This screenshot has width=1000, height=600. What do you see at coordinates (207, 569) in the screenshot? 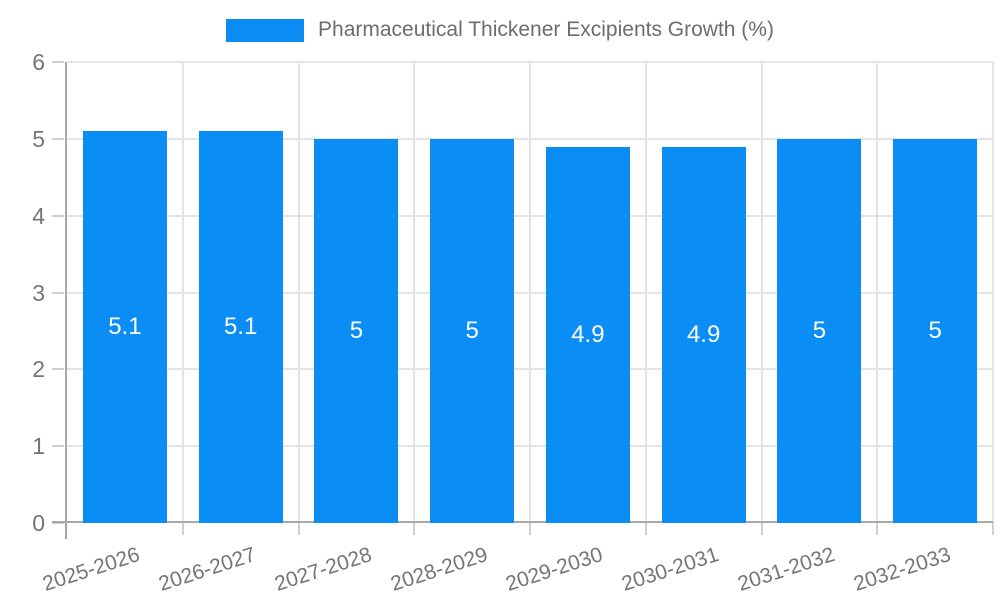
I see `x-axis-category-label: 2026-2027` at bounding box center [207, 569].